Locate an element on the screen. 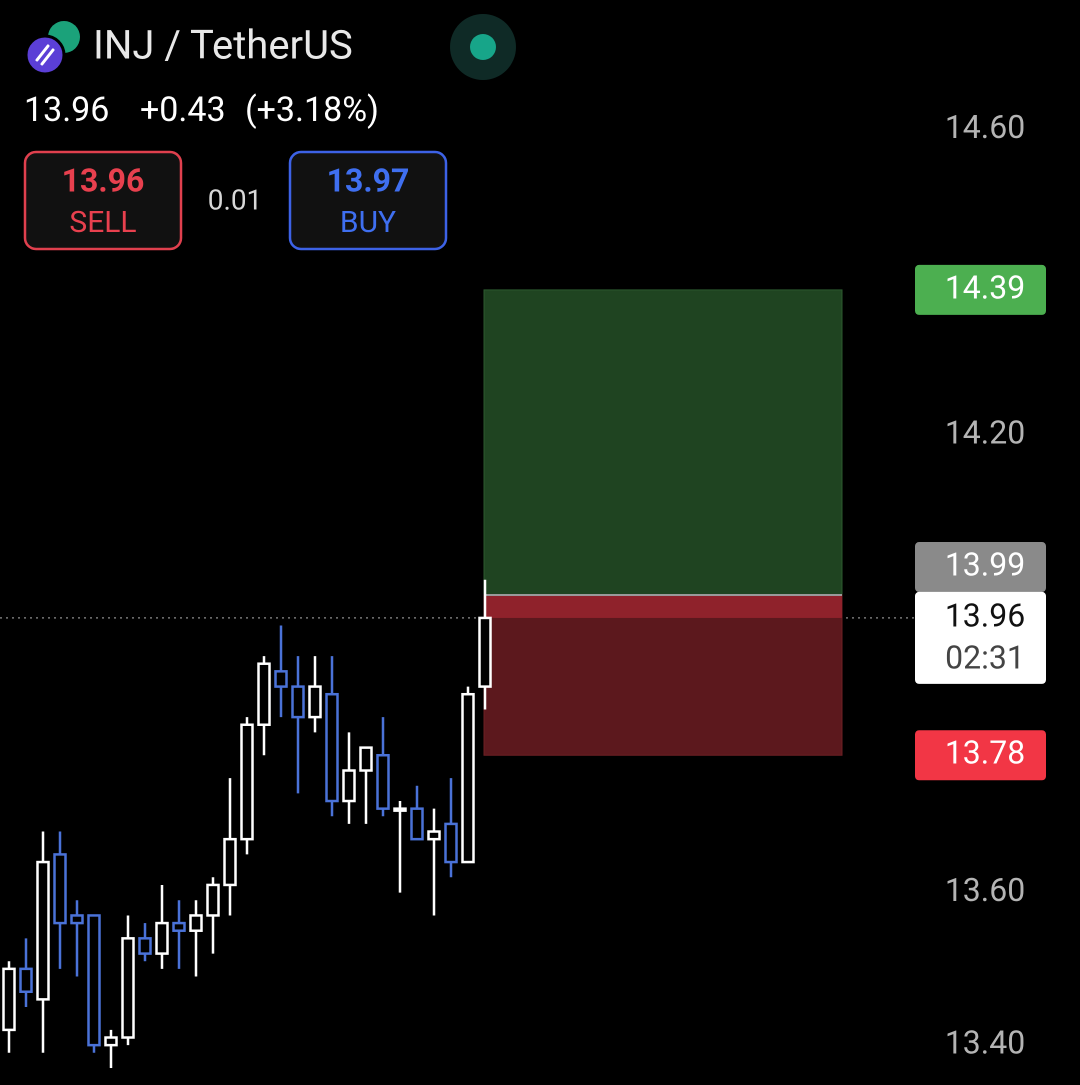  buy-box is located at coordinates (368, 200).